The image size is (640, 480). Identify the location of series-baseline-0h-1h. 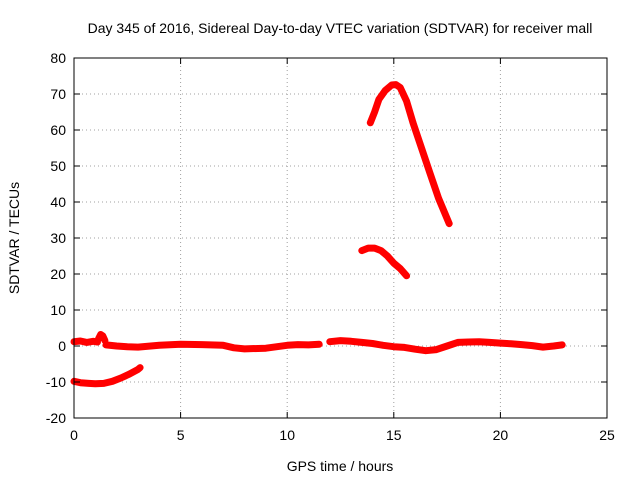
(85, 341).